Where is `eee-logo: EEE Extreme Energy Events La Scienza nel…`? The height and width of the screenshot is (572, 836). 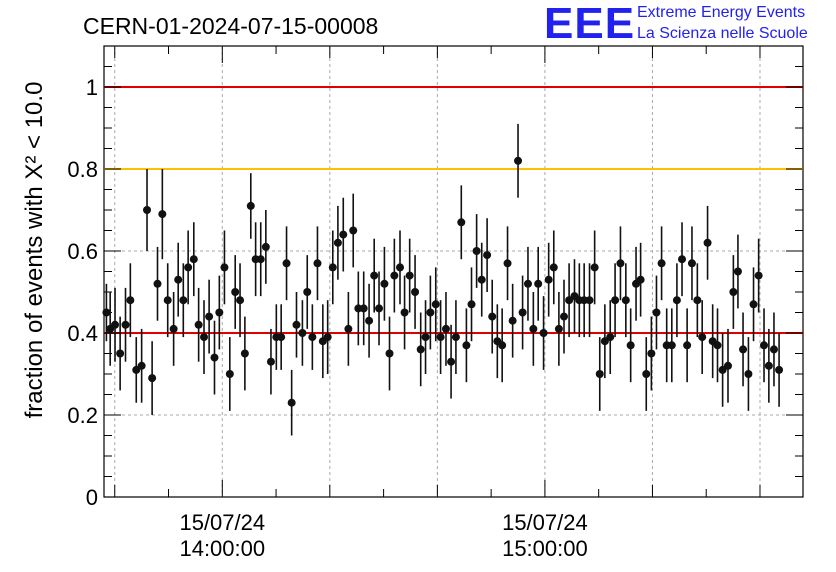
eee-logo: EEE Extreme Energy Events La Scienza nel… is located at coordinates (689, 24).